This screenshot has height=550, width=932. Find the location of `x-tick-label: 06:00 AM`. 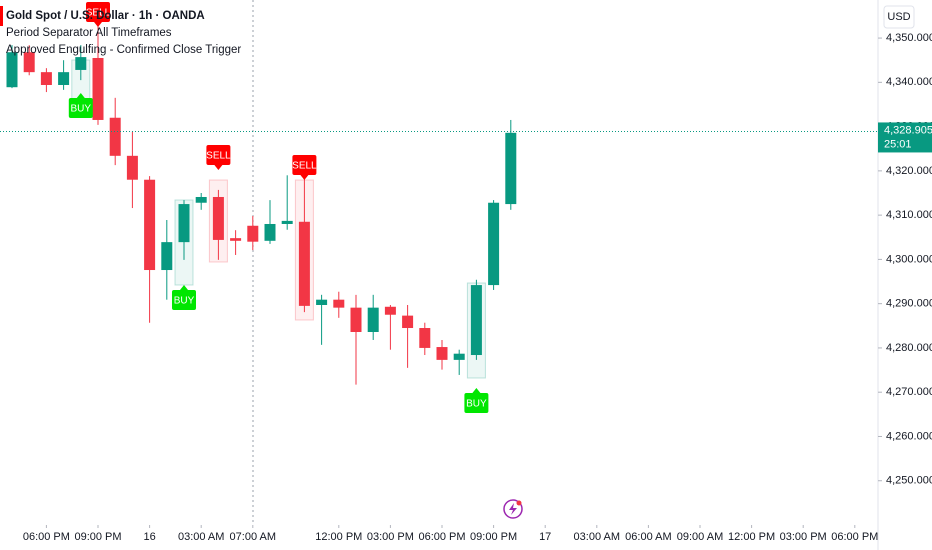

x-tick-label: 06:00 AM is located at coordinates (648, 537).